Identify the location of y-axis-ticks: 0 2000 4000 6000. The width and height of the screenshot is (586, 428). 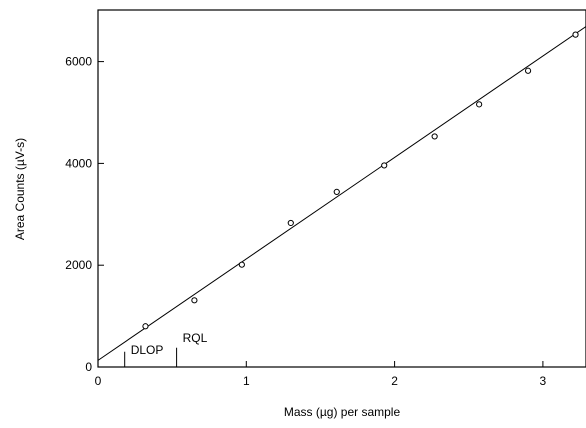
(84, 214).